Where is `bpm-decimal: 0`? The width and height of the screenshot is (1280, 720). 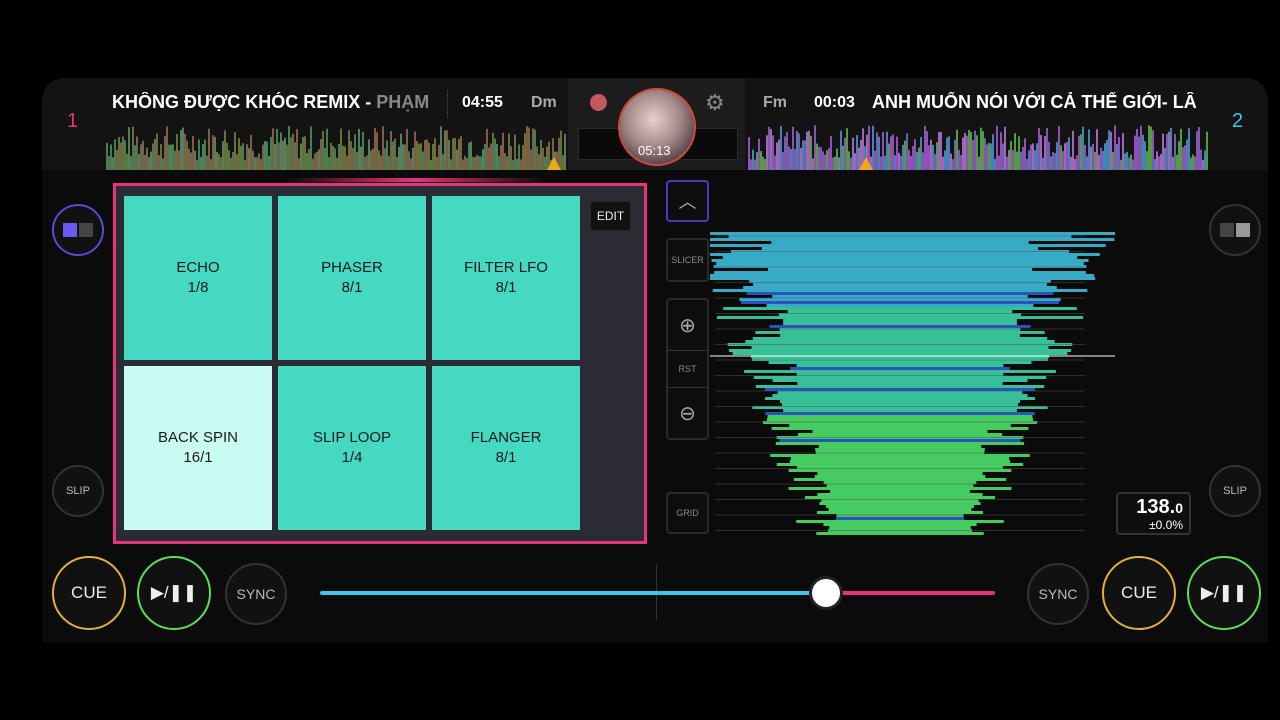
bpm-decimal: 0 is located at coordinates (1179, 508).